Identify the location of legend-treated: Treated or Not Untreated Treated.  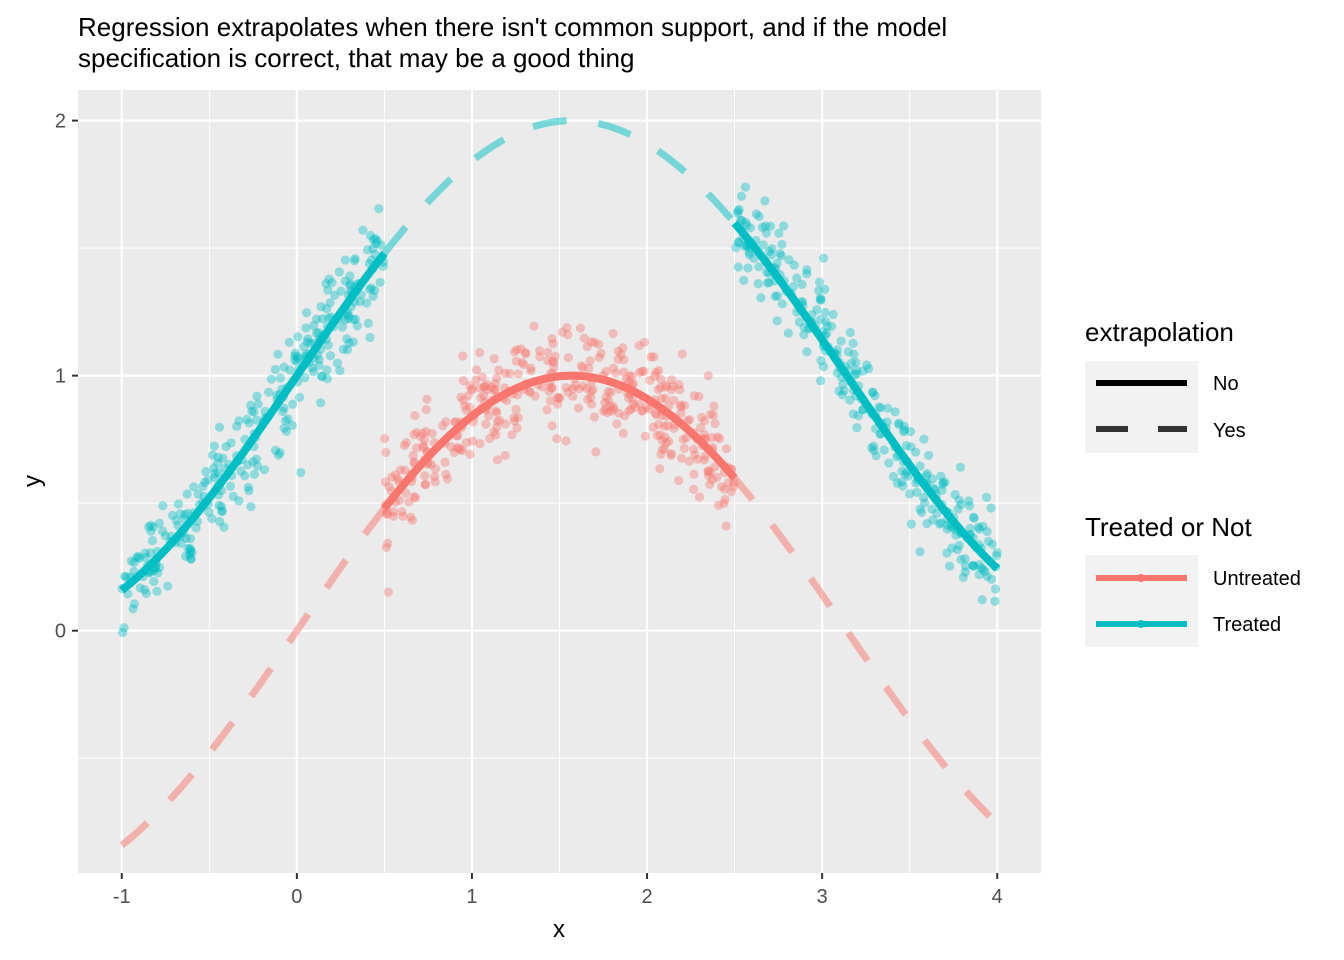
(1193, 579).